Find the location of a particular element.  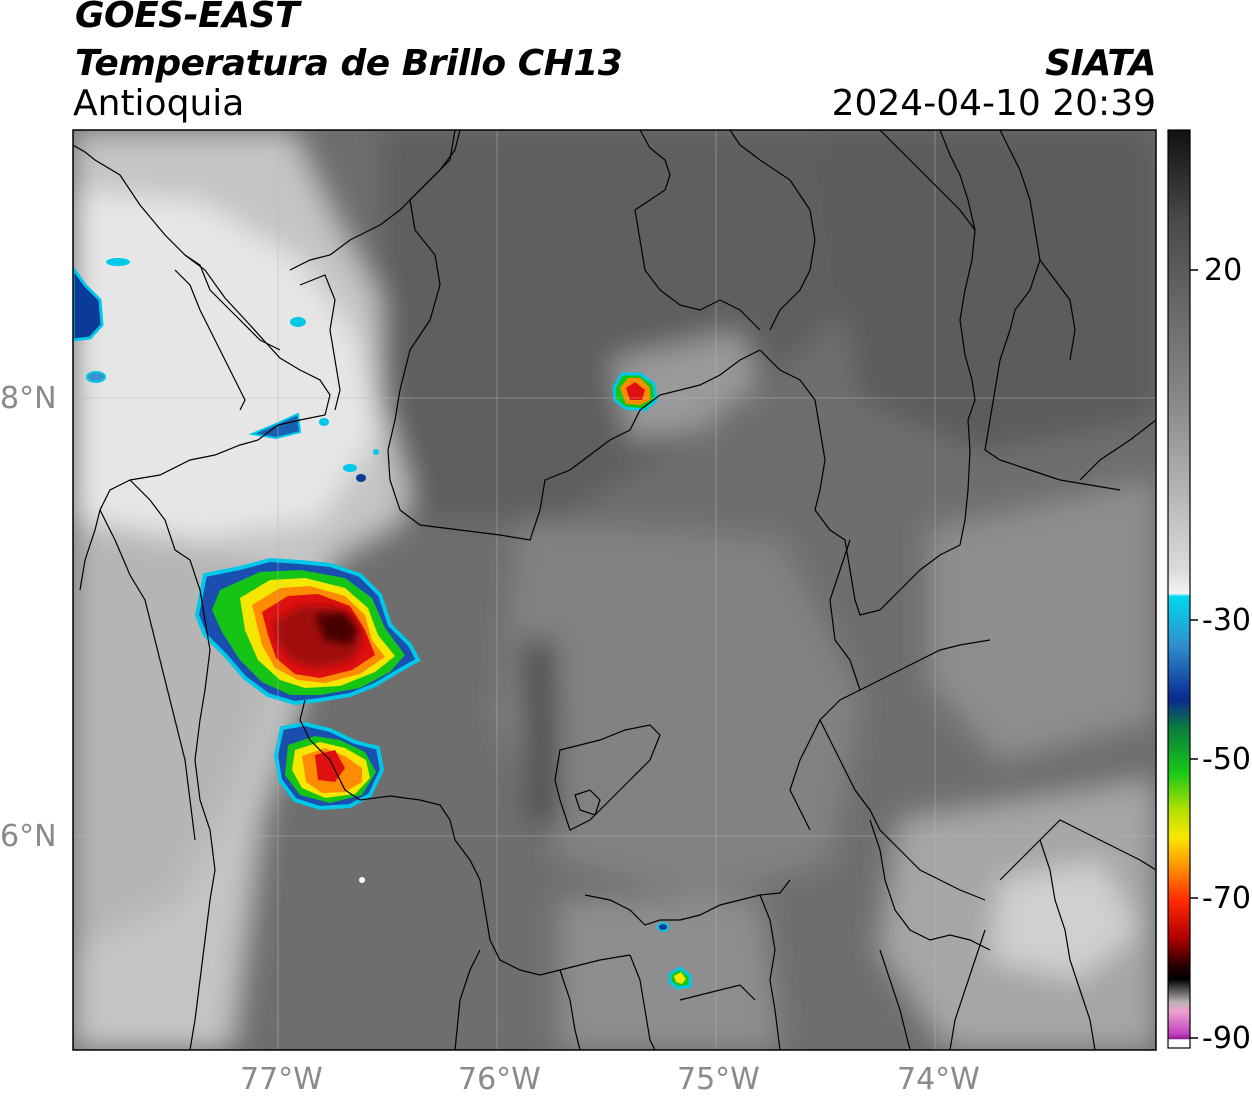

lon-label-75w: 75°W is located at coordinates (718, 1079).